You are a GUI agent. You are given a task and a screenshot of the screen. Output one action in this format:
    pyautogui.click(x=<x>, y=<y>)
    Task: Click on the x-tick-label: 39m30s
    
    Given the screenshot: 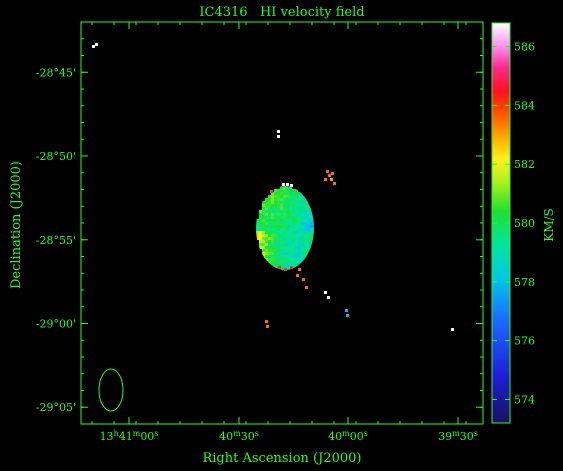 What is the action you would take?
    pyautogui.click(x=458, y=436)
    